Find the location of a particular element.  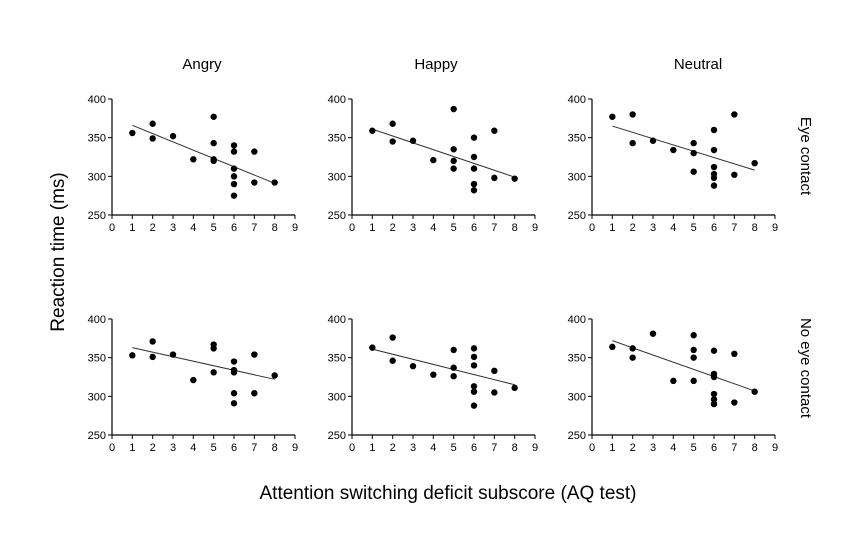

column-title-neutral: Neutral is located at coordinates (698, 64).